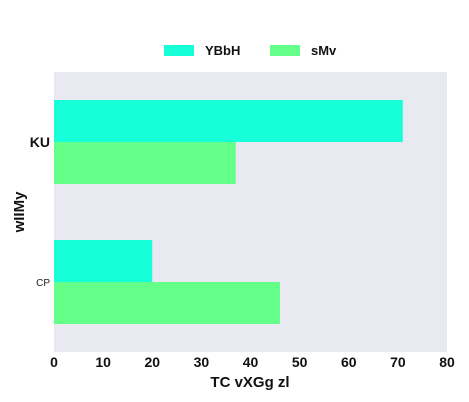  Describe the element at coordinates (447, 362) in the screenshot. I see `x-tick-label: 80` at that location.